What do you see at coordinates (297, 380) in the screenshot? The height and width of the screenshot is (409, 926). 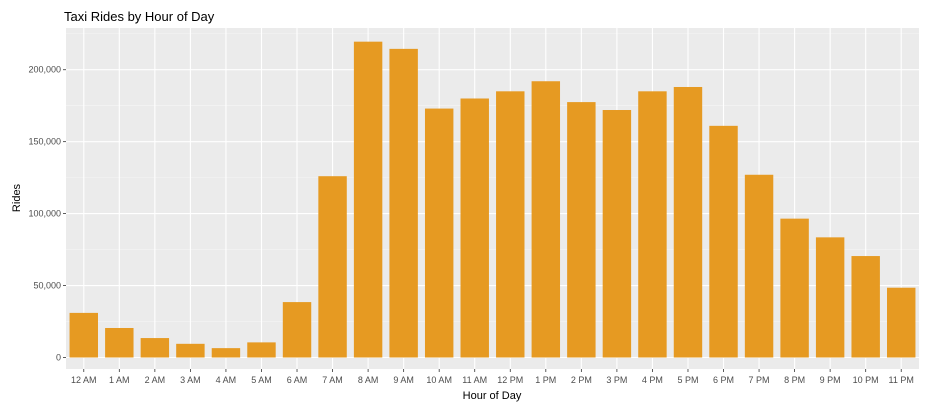 I see `x-tick-label: 6 AM` at bounding box center [297, 380].